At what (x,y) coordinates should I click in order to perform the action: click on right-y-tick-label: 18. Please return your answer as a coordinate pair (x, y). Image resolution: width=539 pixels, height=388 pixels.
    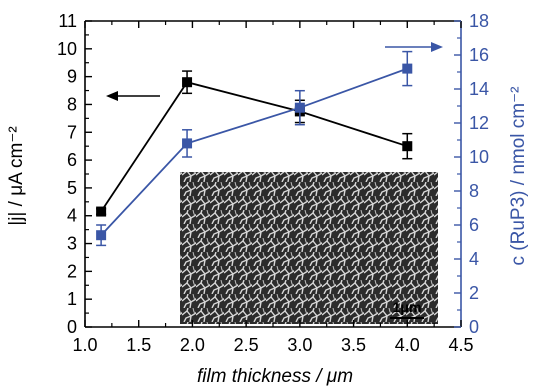
    Looking at the image, I should click on (479, 21).